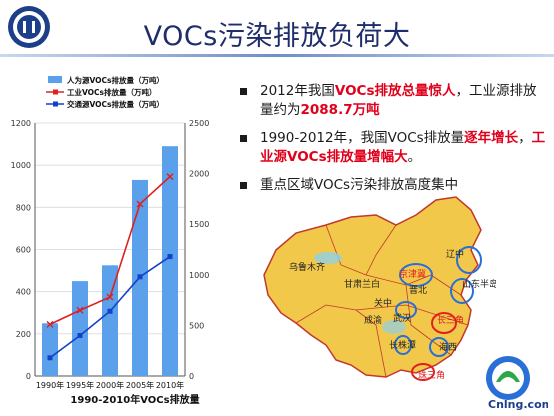 This screenshot has width=554, height=416. What do you see at coordinates (518, 404) in the screenshot?
I see `site-logo-text: Cnlng.com` at bounding box center [518, 404].